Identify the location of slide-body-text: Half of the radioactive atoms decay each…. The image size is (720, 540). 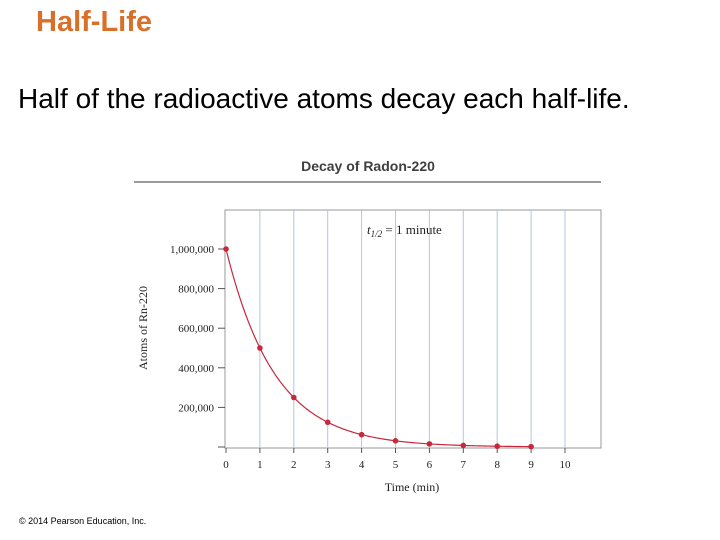
(324, 98).